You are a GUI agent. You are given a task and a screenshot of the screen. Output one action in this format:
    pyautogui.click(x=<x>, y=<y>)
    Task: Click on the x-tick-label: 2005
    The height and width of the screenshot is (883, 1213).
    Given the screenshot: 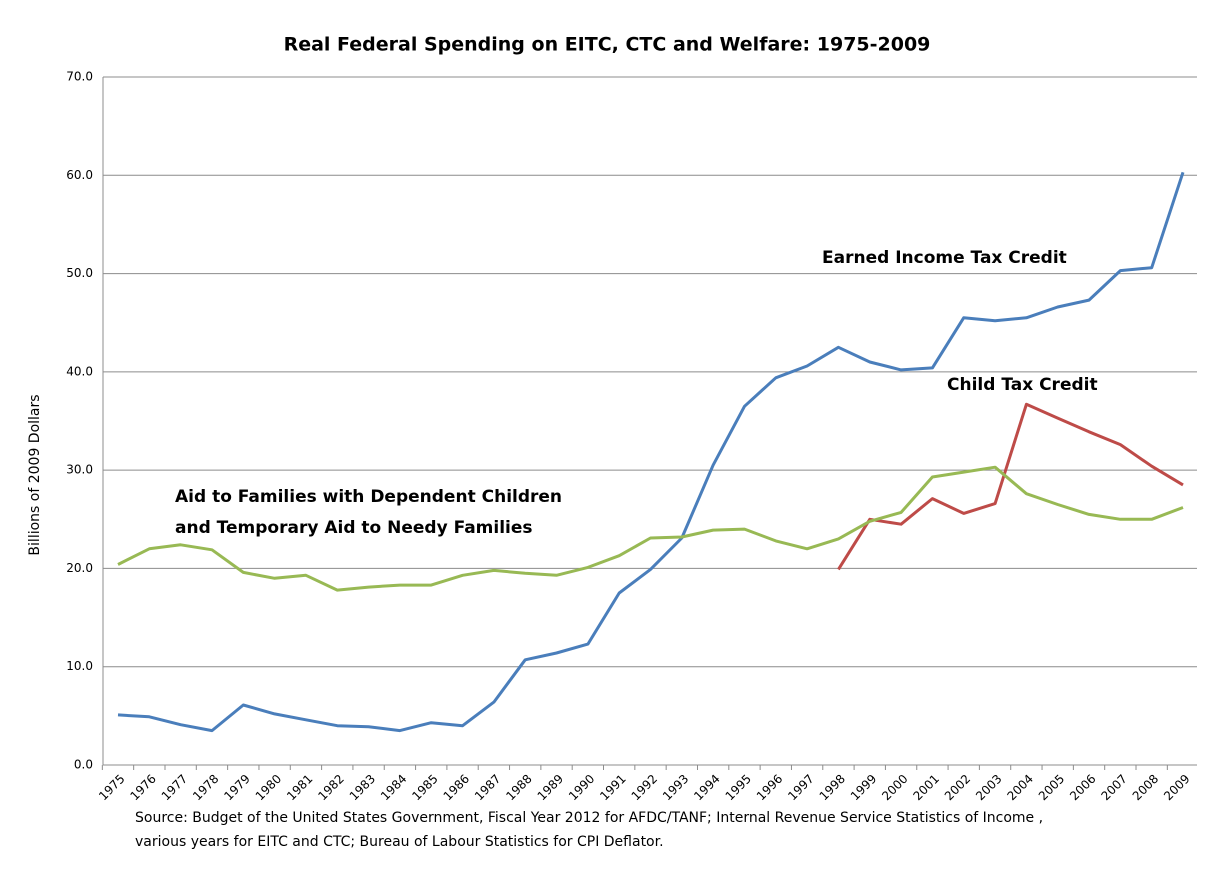 What is the action you would take?
    pyautogui.click(x=1051, y=787)
    